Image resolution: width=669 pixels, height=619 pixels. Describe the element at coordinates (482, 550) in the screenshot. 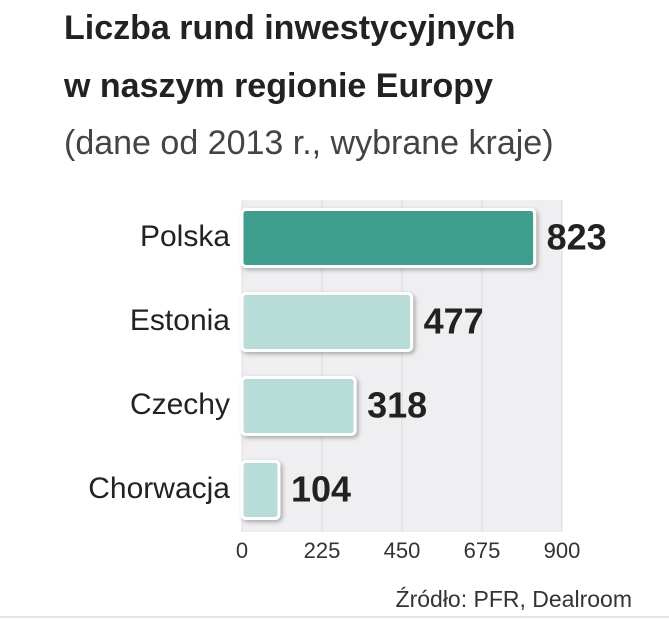

I see `x-tick-label: 675` at that location.